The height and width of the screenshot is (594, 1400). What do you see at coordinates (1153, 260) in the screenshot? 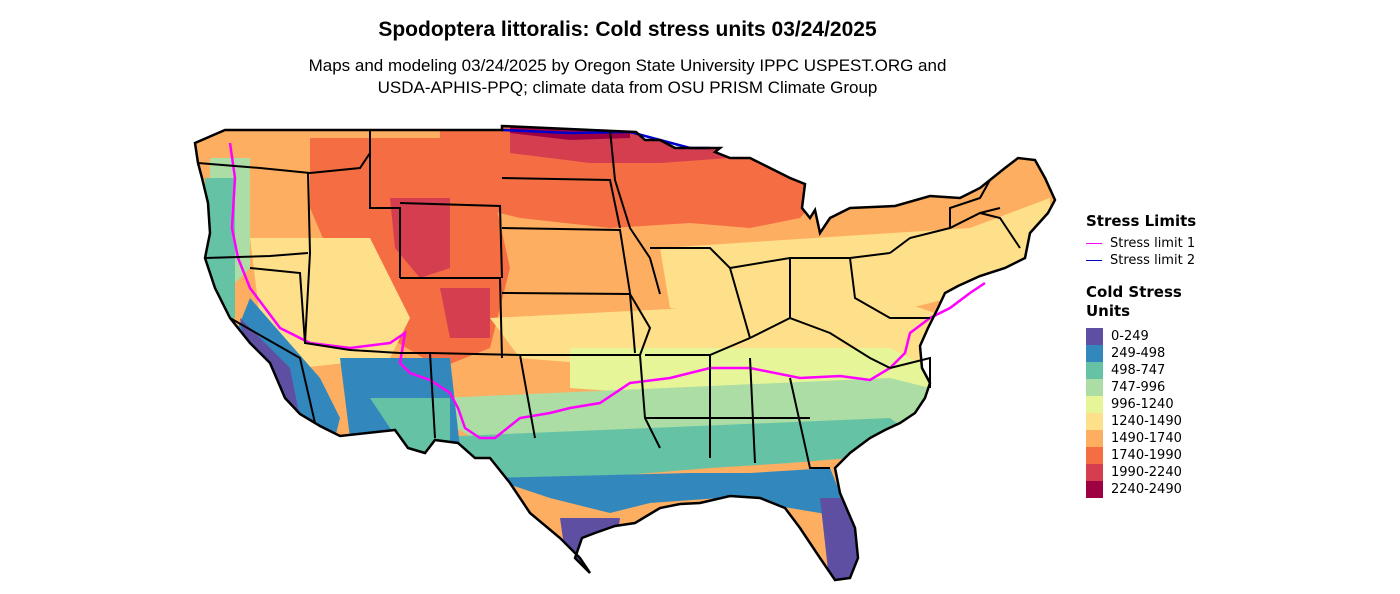
I see `legend-label: Stress limit 2` at bounding box center [1153, 260].